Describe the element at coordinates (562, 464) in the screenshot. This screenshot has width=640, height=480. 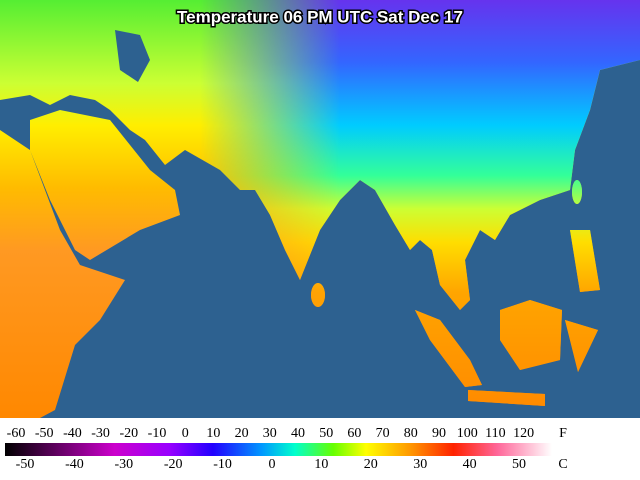
I see `celsius-unit: C` at that location.